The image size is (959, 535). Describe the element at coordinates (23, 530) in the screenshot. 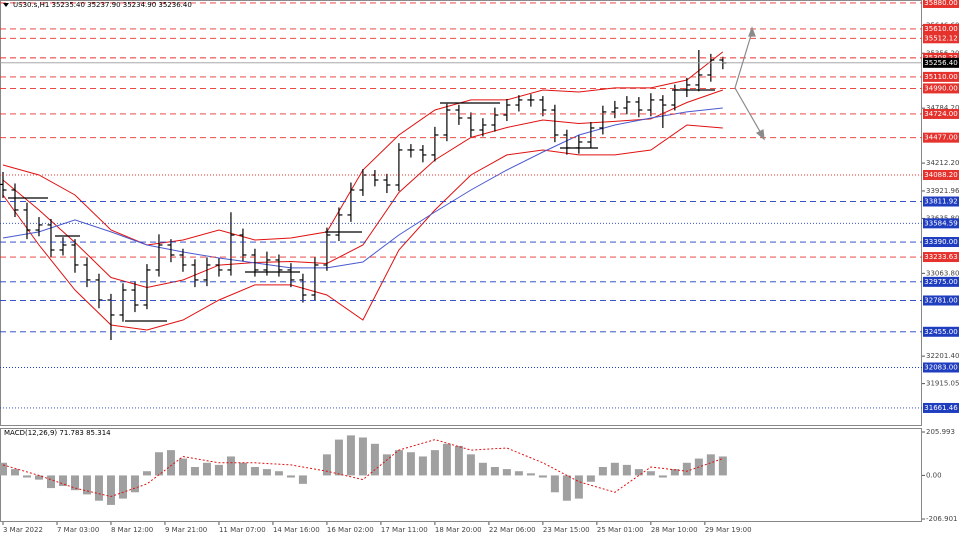

I see `x-tick-label: 3 Mar 2022` at that location.